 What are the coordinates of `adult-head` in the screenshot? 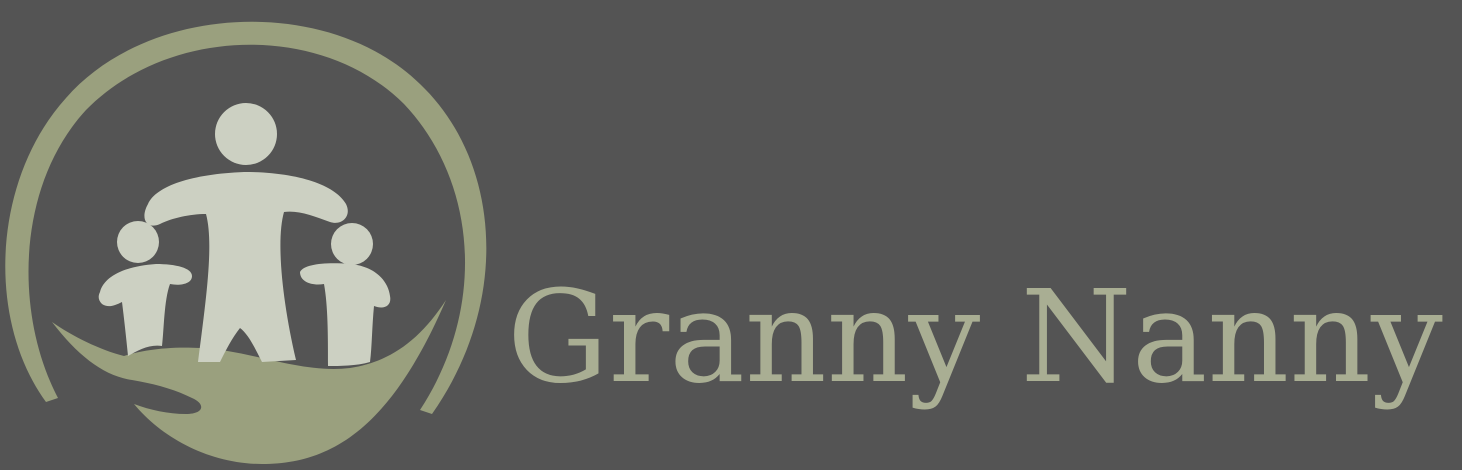 It's located at (246, 134).